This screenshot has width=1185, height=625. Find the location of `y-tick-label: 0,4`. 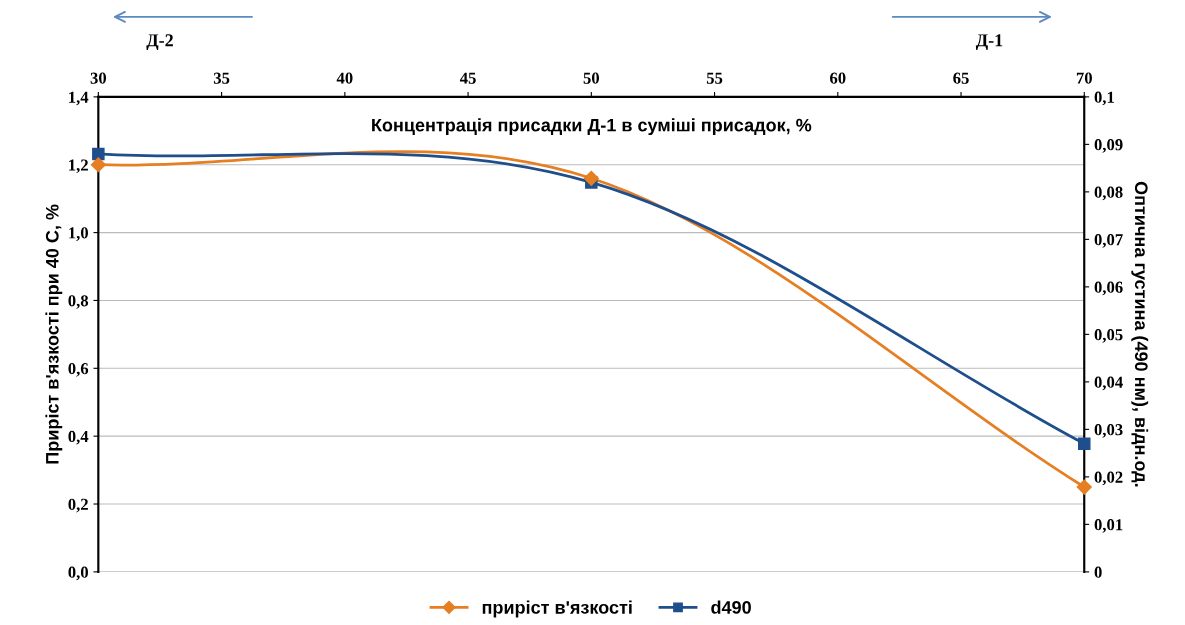

y-tick-label: 0,4 is located at coordinates (78, 437).